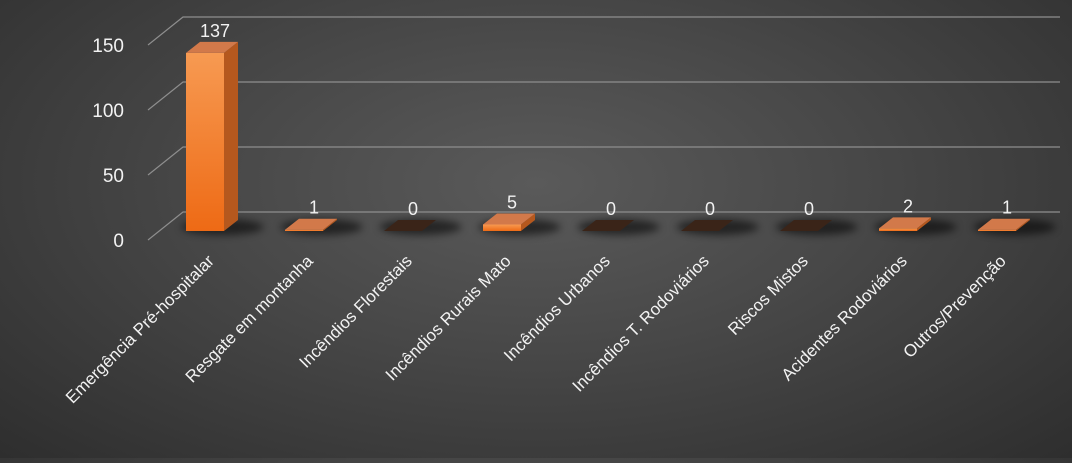 Image resolution: width=1072 pixels, height=463 pixels. Describe the element at coordinates (955, 306) in the screenshot. I see `category-label: Outros/Prevenção` at that location.